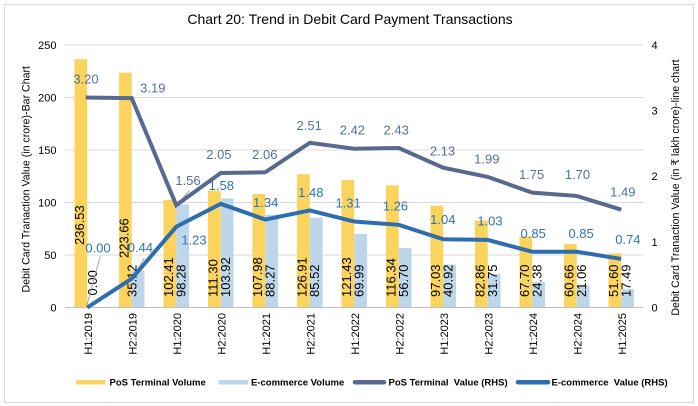 This screenshot has height=406, width=698. I want to click on svg-text: 2.13, so click(442, 151).